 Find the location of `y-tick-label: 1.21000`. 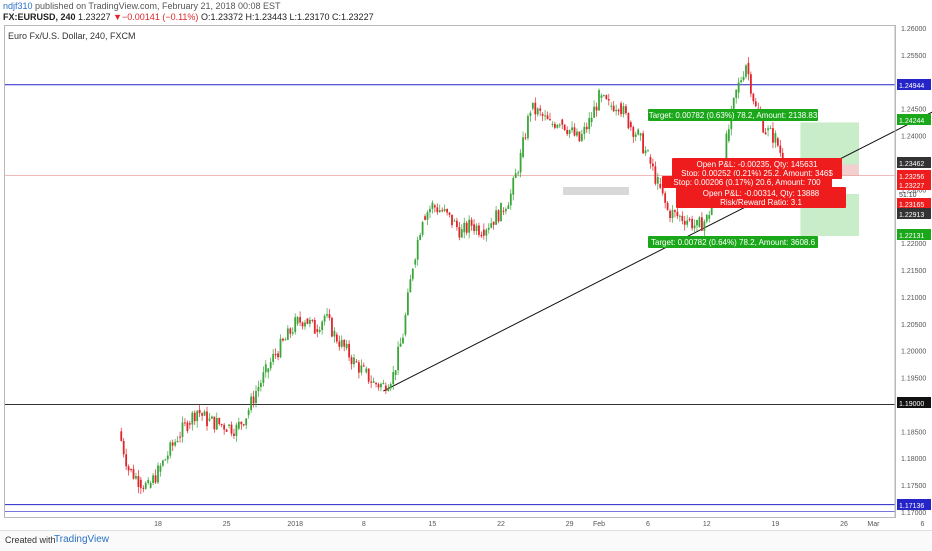

y-tick-label: 1.21000 is located at coordinates (913, 298).